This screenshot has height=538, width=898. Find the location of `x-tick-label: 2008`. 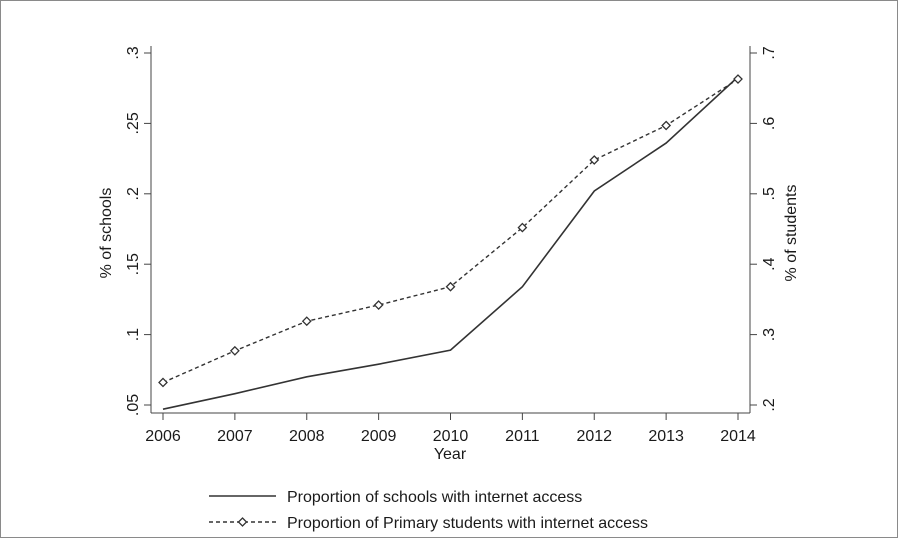

x-tick-label: 2008 is located at coordinates (307, 436).